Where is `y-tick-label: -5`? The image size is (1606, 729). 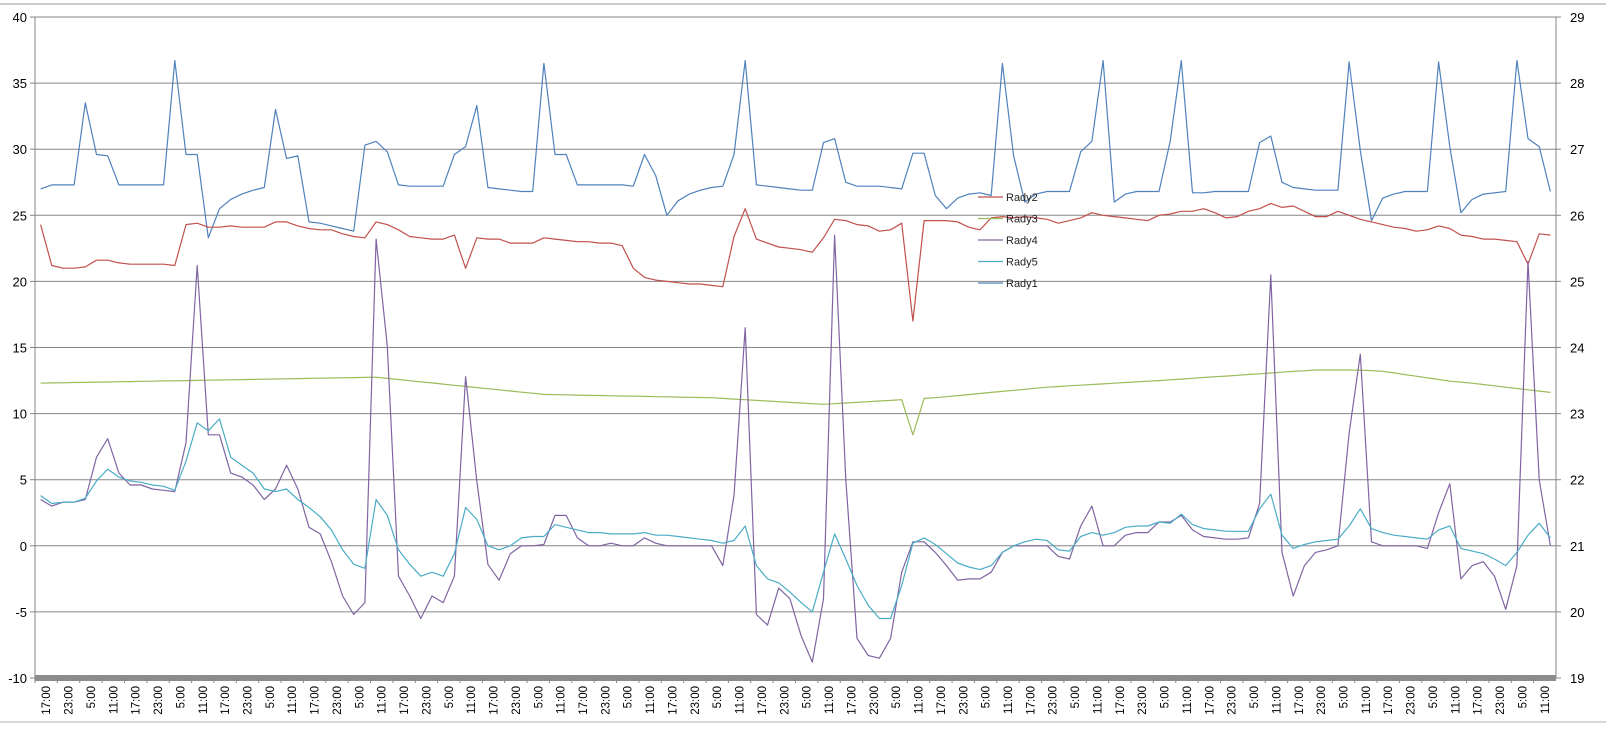 y-tick-label: -5 is located at coordinates (21, 612).